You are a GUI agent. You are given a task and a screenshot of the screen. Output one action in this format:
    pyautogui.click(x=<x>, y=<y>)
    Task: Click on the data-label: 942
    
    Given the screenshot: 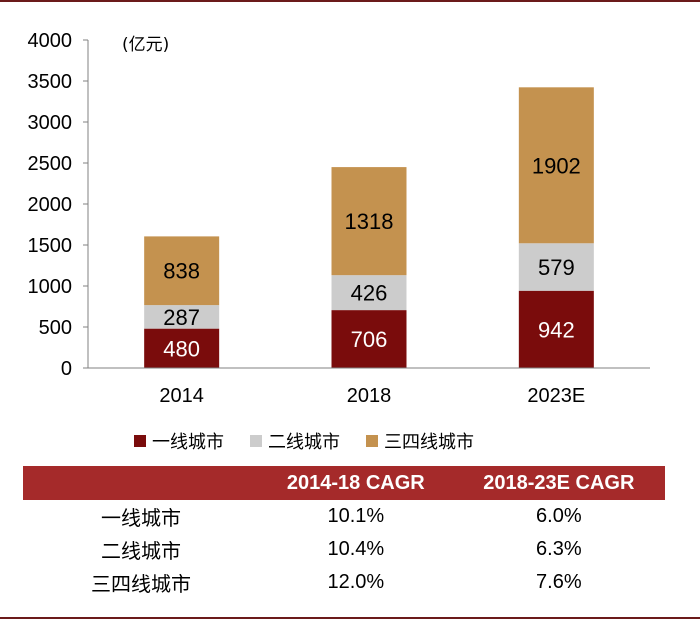 What is the action you would take?
    pyautogui.click(x=556, y=329)
    